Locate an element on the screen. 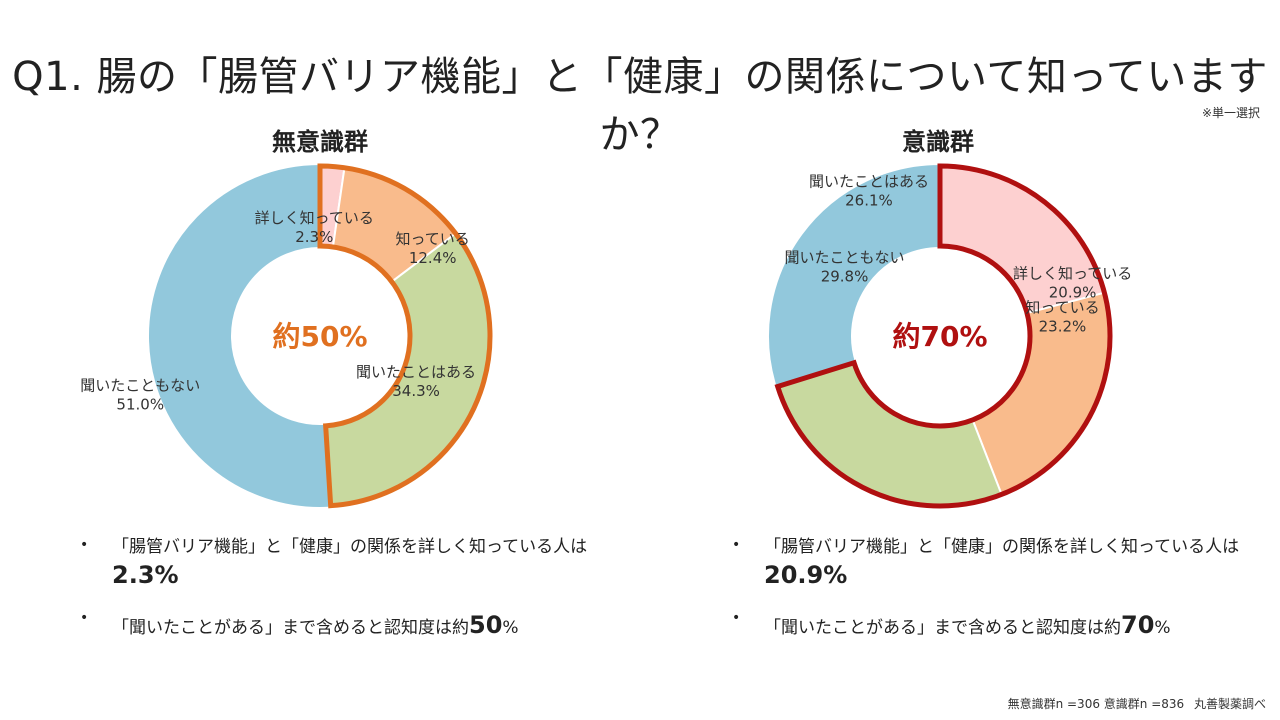  sample-size: 無意識群n =306 意識群n =836 is located at coordinates (1096, 704).